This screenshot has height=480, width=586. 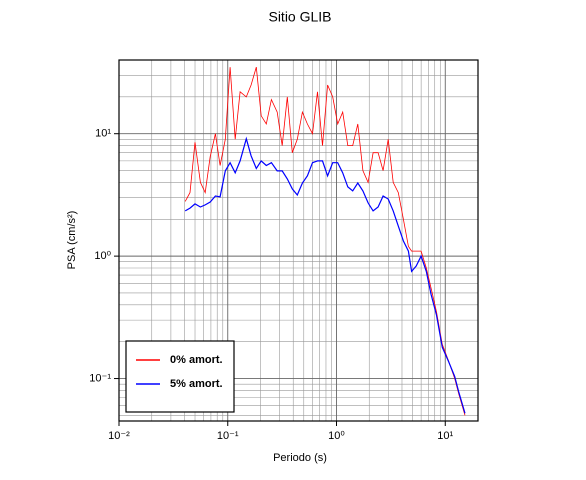 What do you see at coordinates (300, 458) in the screenshot?
I see `x-axis-label: Periodo (s)` at bounding box center [300, 458].